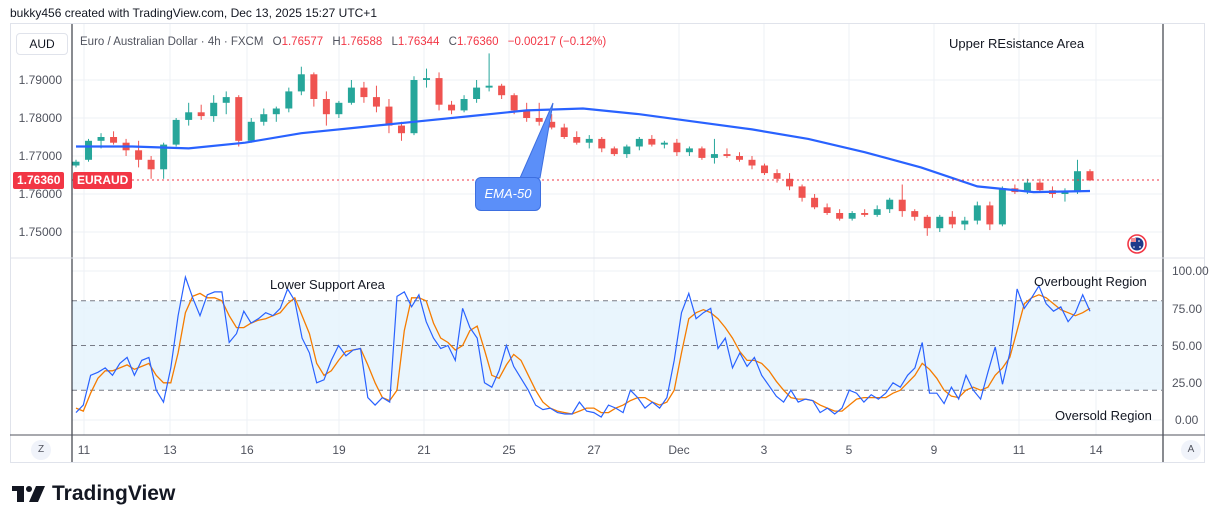 The height and width of the screenshot is (523, 1227). I want to click on close-value: 1.76360, so click(477, 42).